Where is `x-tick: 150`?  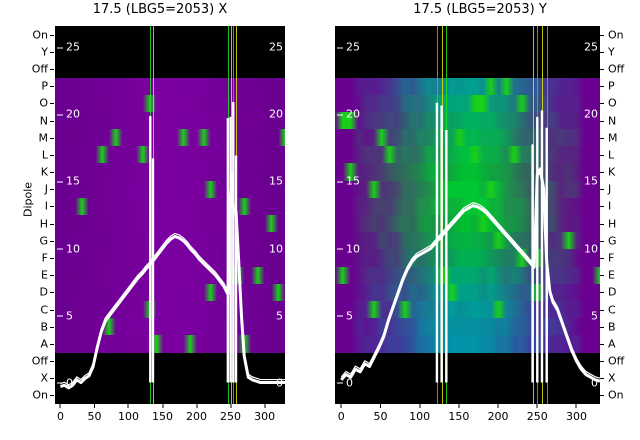
x-tick: 150 is located at coordinates (162, 413).